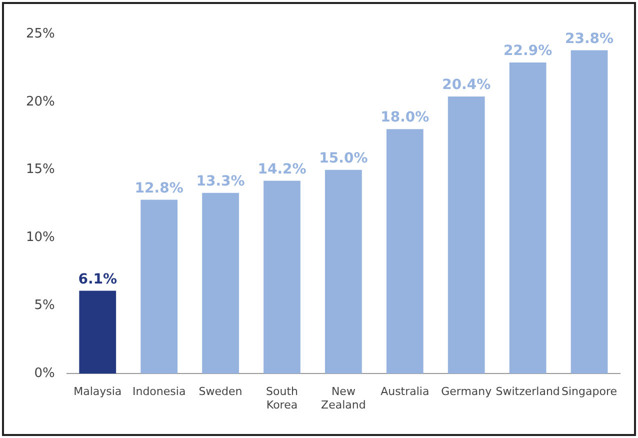 Image resolution: width=638 pixels, height=438 pixels. I want to click on data-label: 12.8%, so click(159, 188).